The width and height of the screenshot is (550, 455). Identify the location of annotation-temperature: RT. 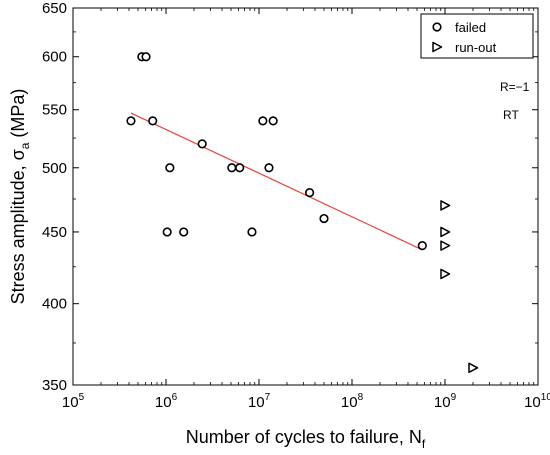
(511, 115).